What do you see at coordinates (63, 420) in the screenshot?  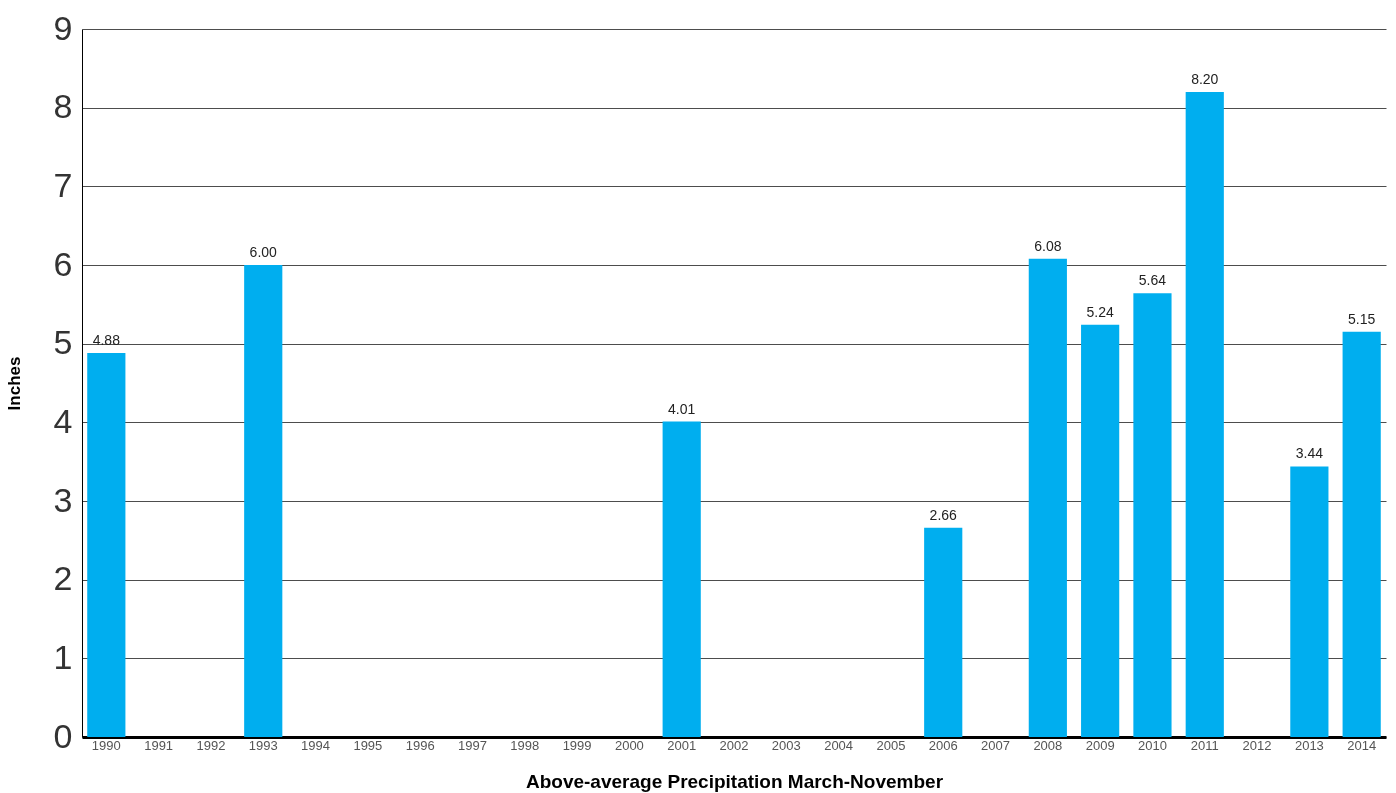 I see `y-tick-label: 4` at bounding box center [63, 420].